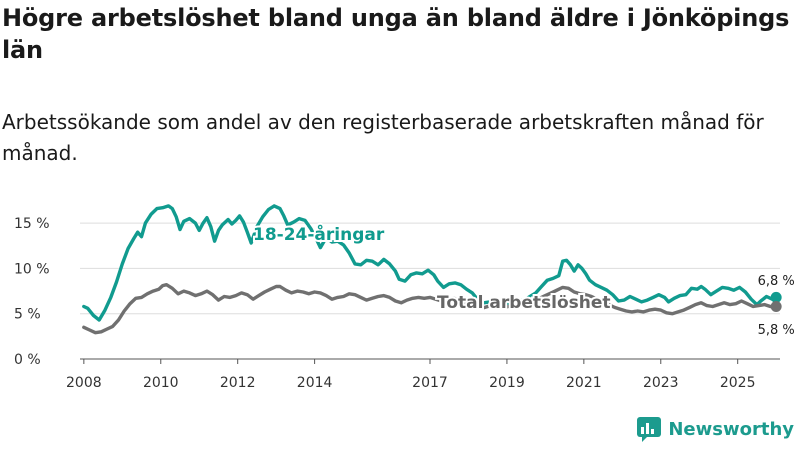 The width and height of the screenshot is (800, 450). Describe the element at coordinates (27, 360) in the screenshot. I see `y-tick-label: 0 %` at that location.